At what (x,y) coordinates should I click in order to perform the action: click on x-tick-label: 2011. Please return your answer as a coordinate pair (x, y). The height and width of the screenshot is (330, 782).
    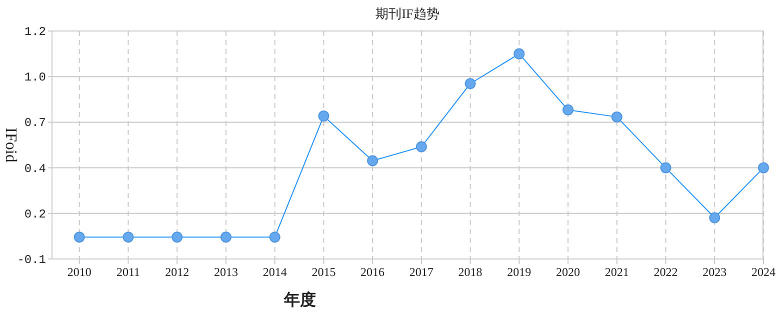
    Looking at the image, I should click on (128, 272).